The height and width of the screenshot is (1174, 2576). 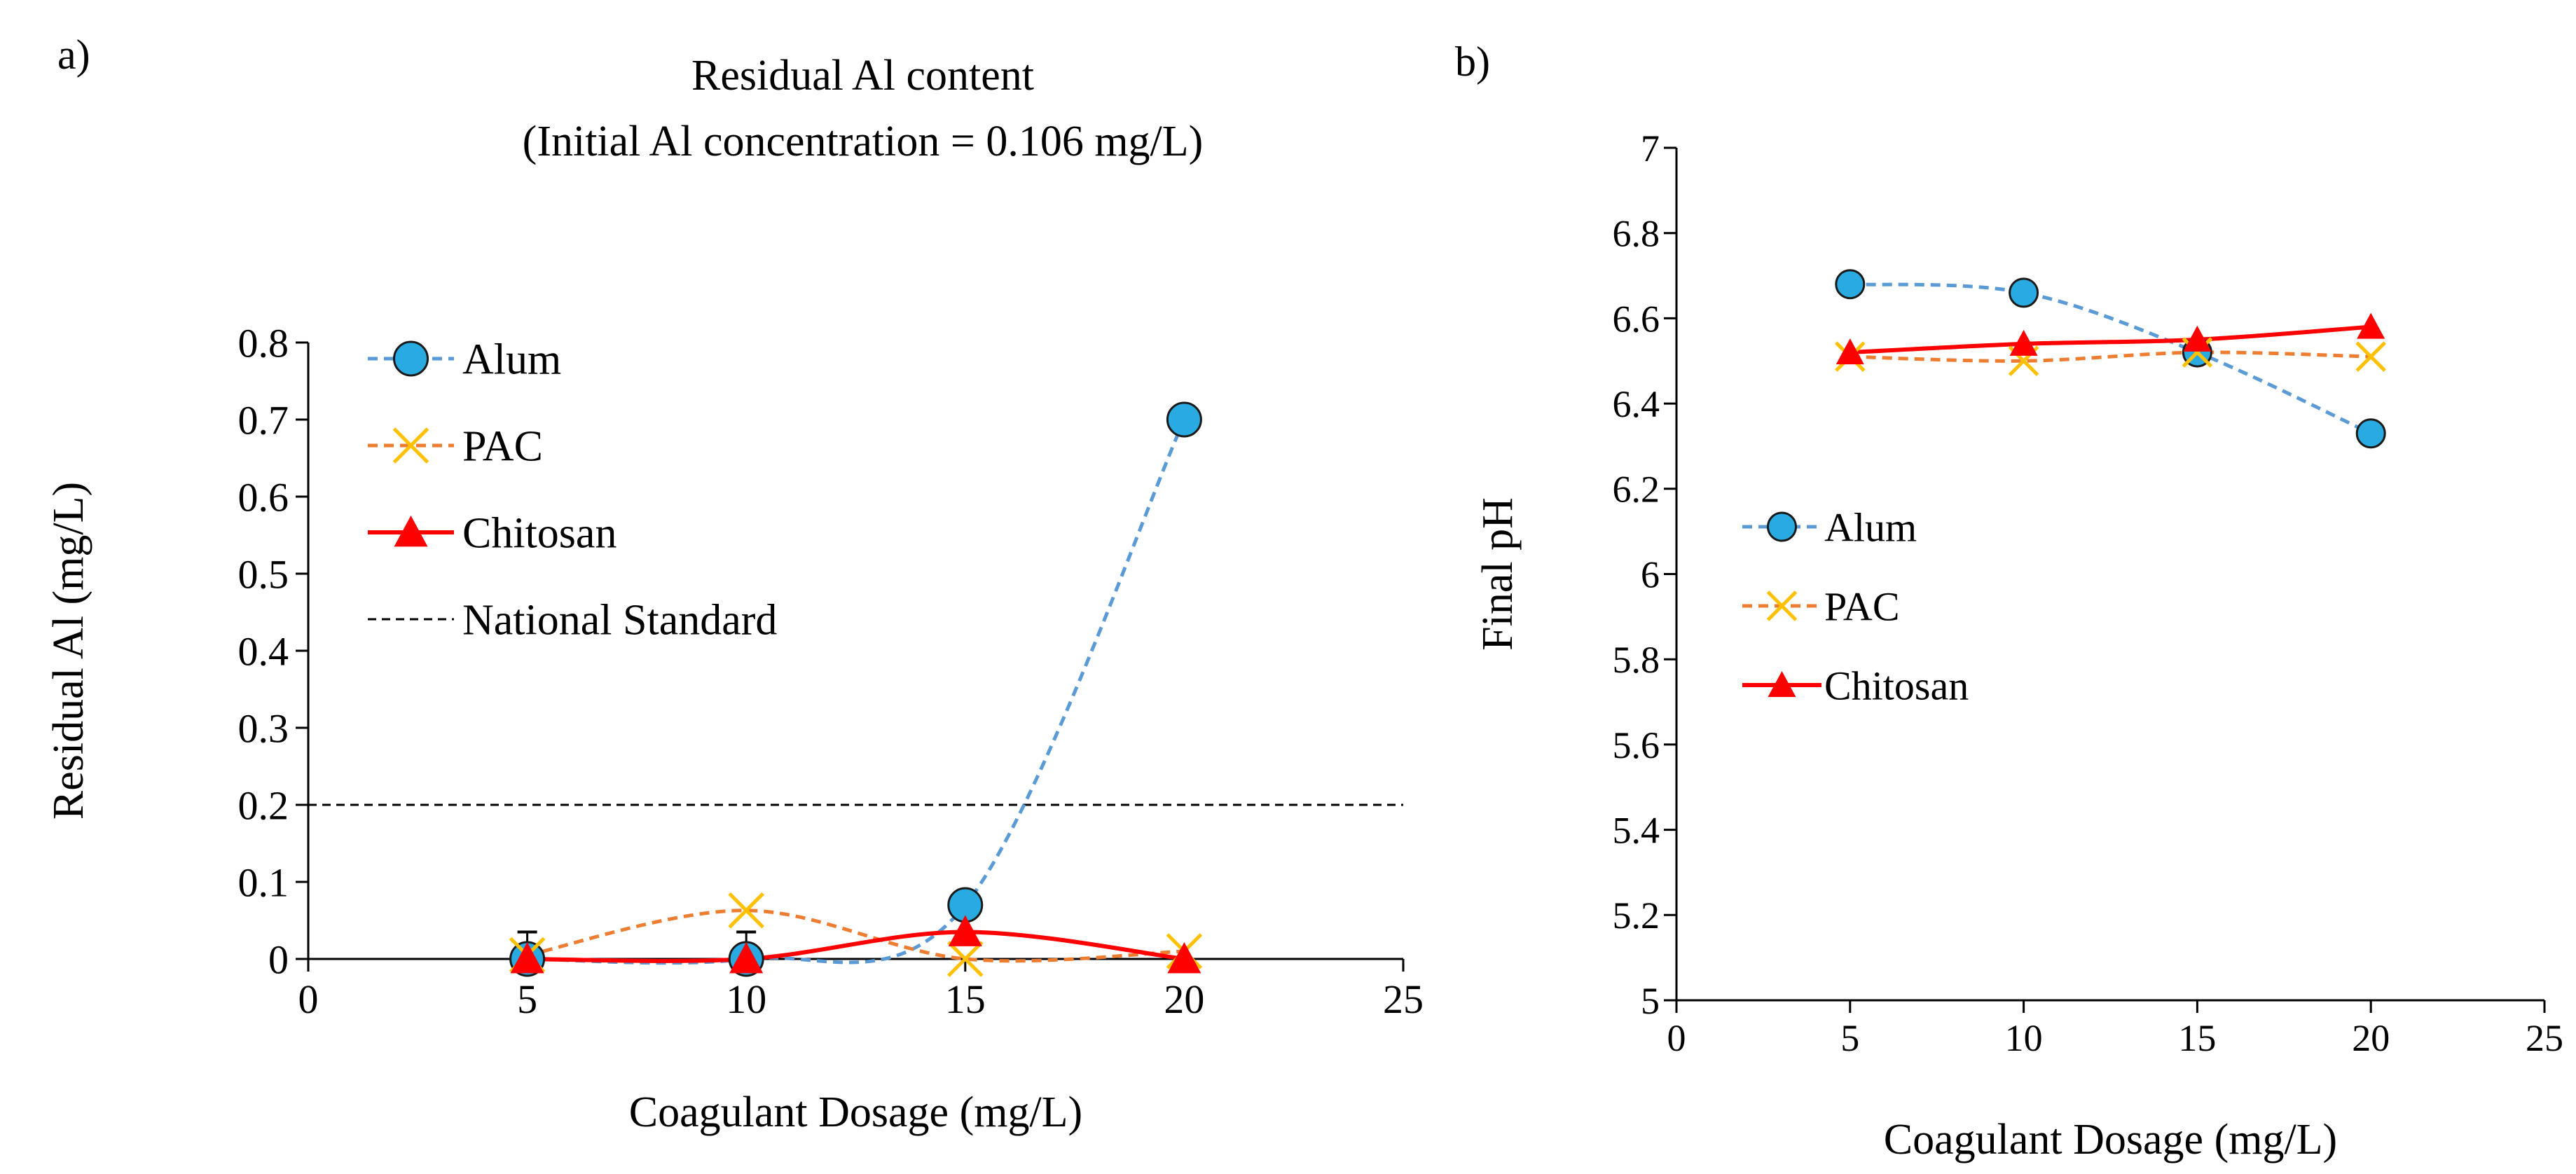 I want to click on legend-label: National Standard, so click(x=619, y=621).